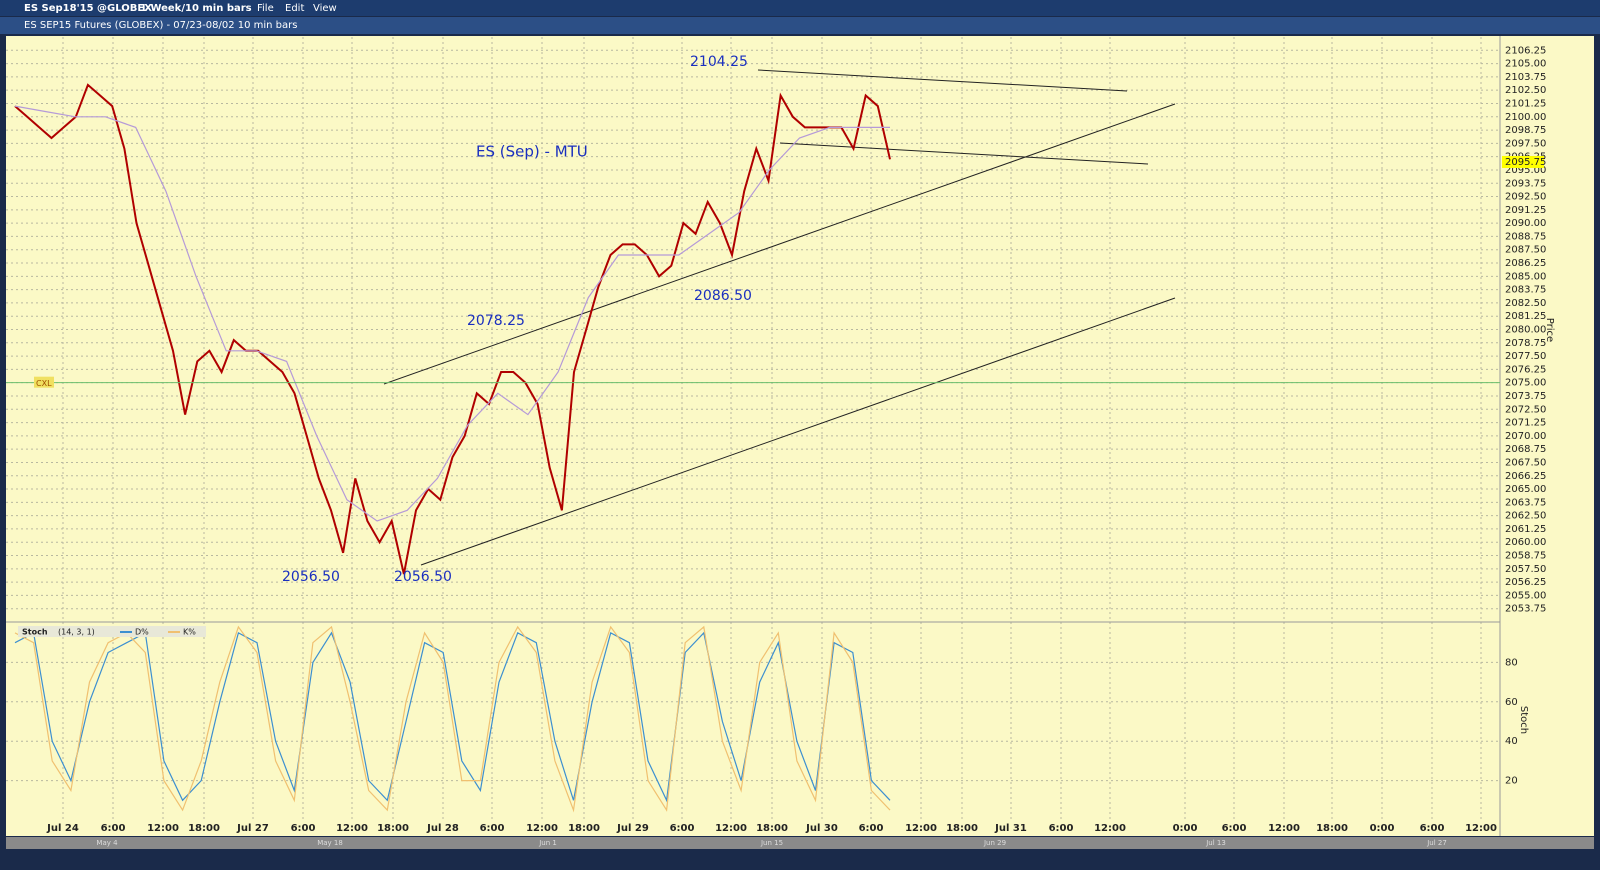 The width and height of the screenshot is (1600, 870). What do you see at coordinates (88, 8) in the screenshot?
I see `symbol: ES Sep18'15 @GLOBEX` at bounding box center [88, 8].